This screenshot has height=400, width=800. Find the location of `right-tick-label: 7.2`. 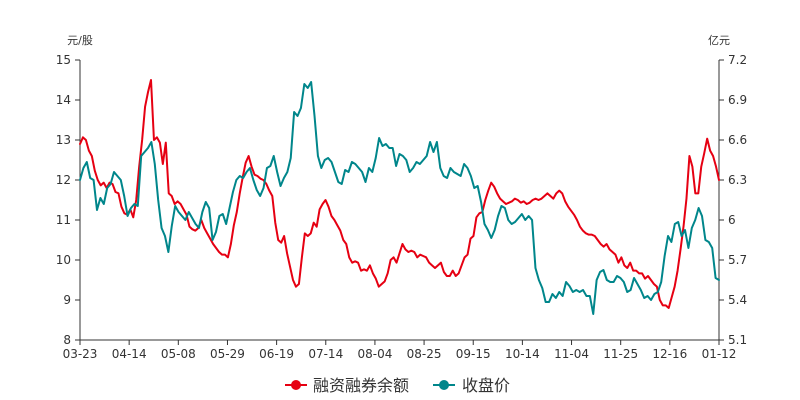

right-tick-label: 7.2 is located at coordinates (737, 60).